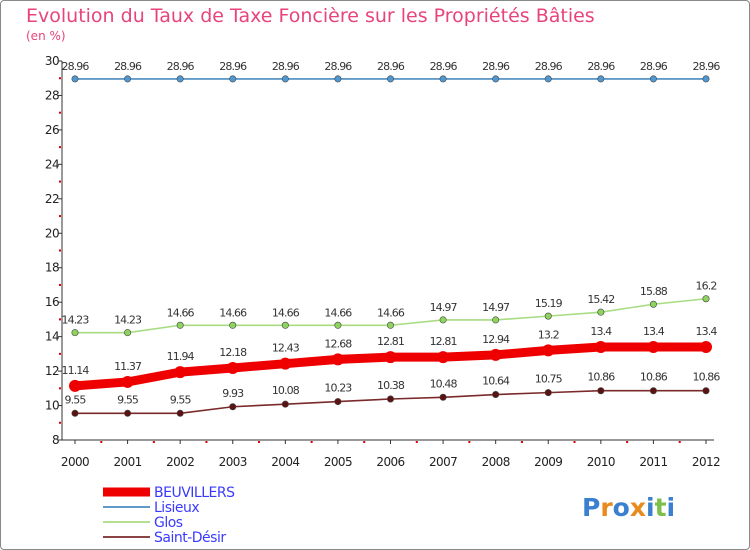 This screenshot has width=750, height=550. I want to click on data-label-beuvillers: 12.43, so click(286, 348).